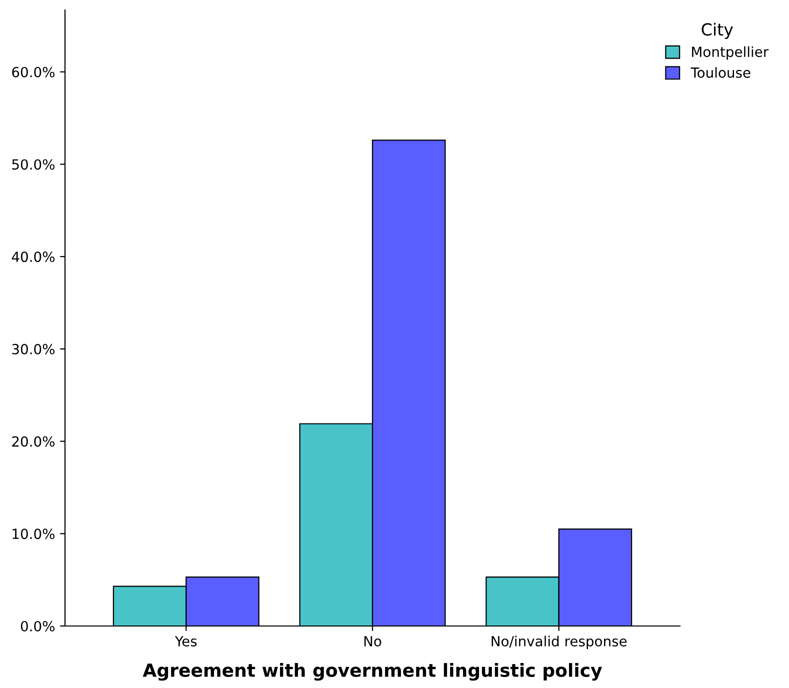 This screenshot has height=688, width=789. What do you see at coordinates (33, 257) in the screenshot?
I see `y-tick-label: 40.0%` at bounding box center [33, 257].